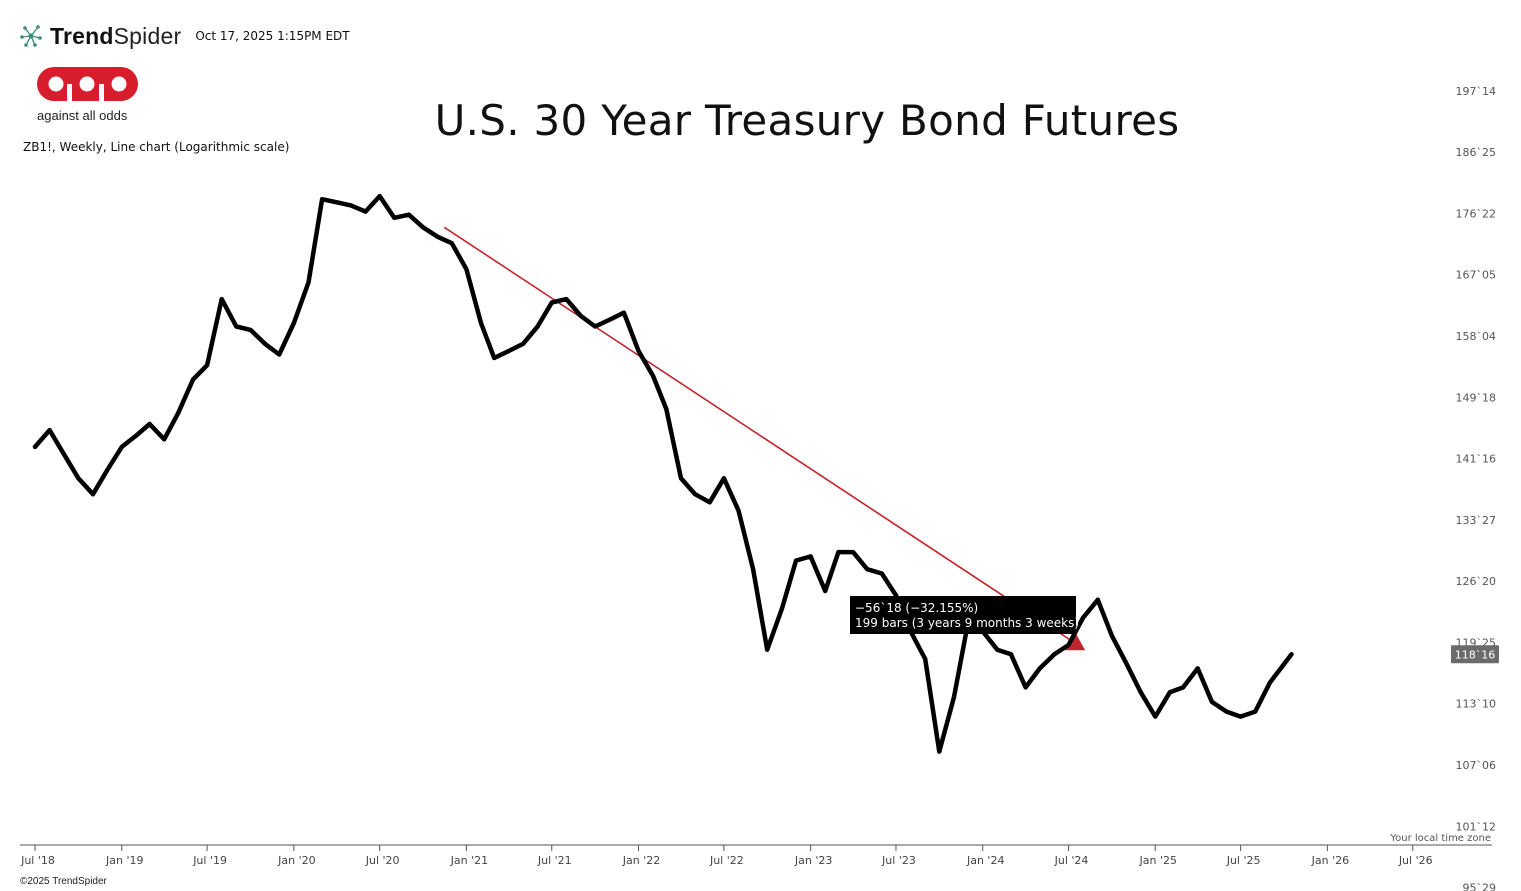 The image size is (1521, 891). I want to click on x-tick-label: Jan '23, so click(813, 860).